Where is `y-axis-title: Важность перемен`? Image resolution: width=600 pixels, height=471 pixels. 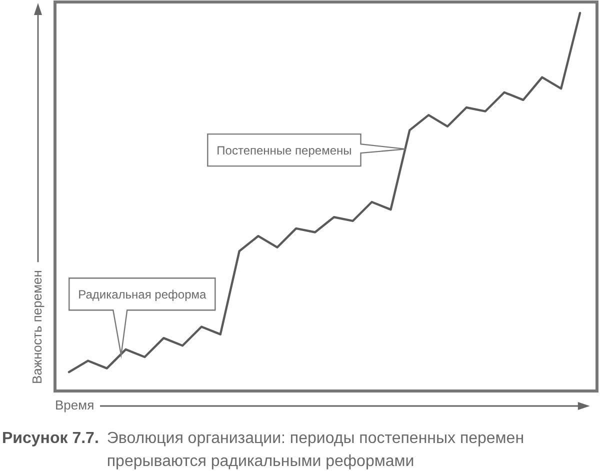
y-axis-title: Важность перемен is located at coordinates (37, 327).